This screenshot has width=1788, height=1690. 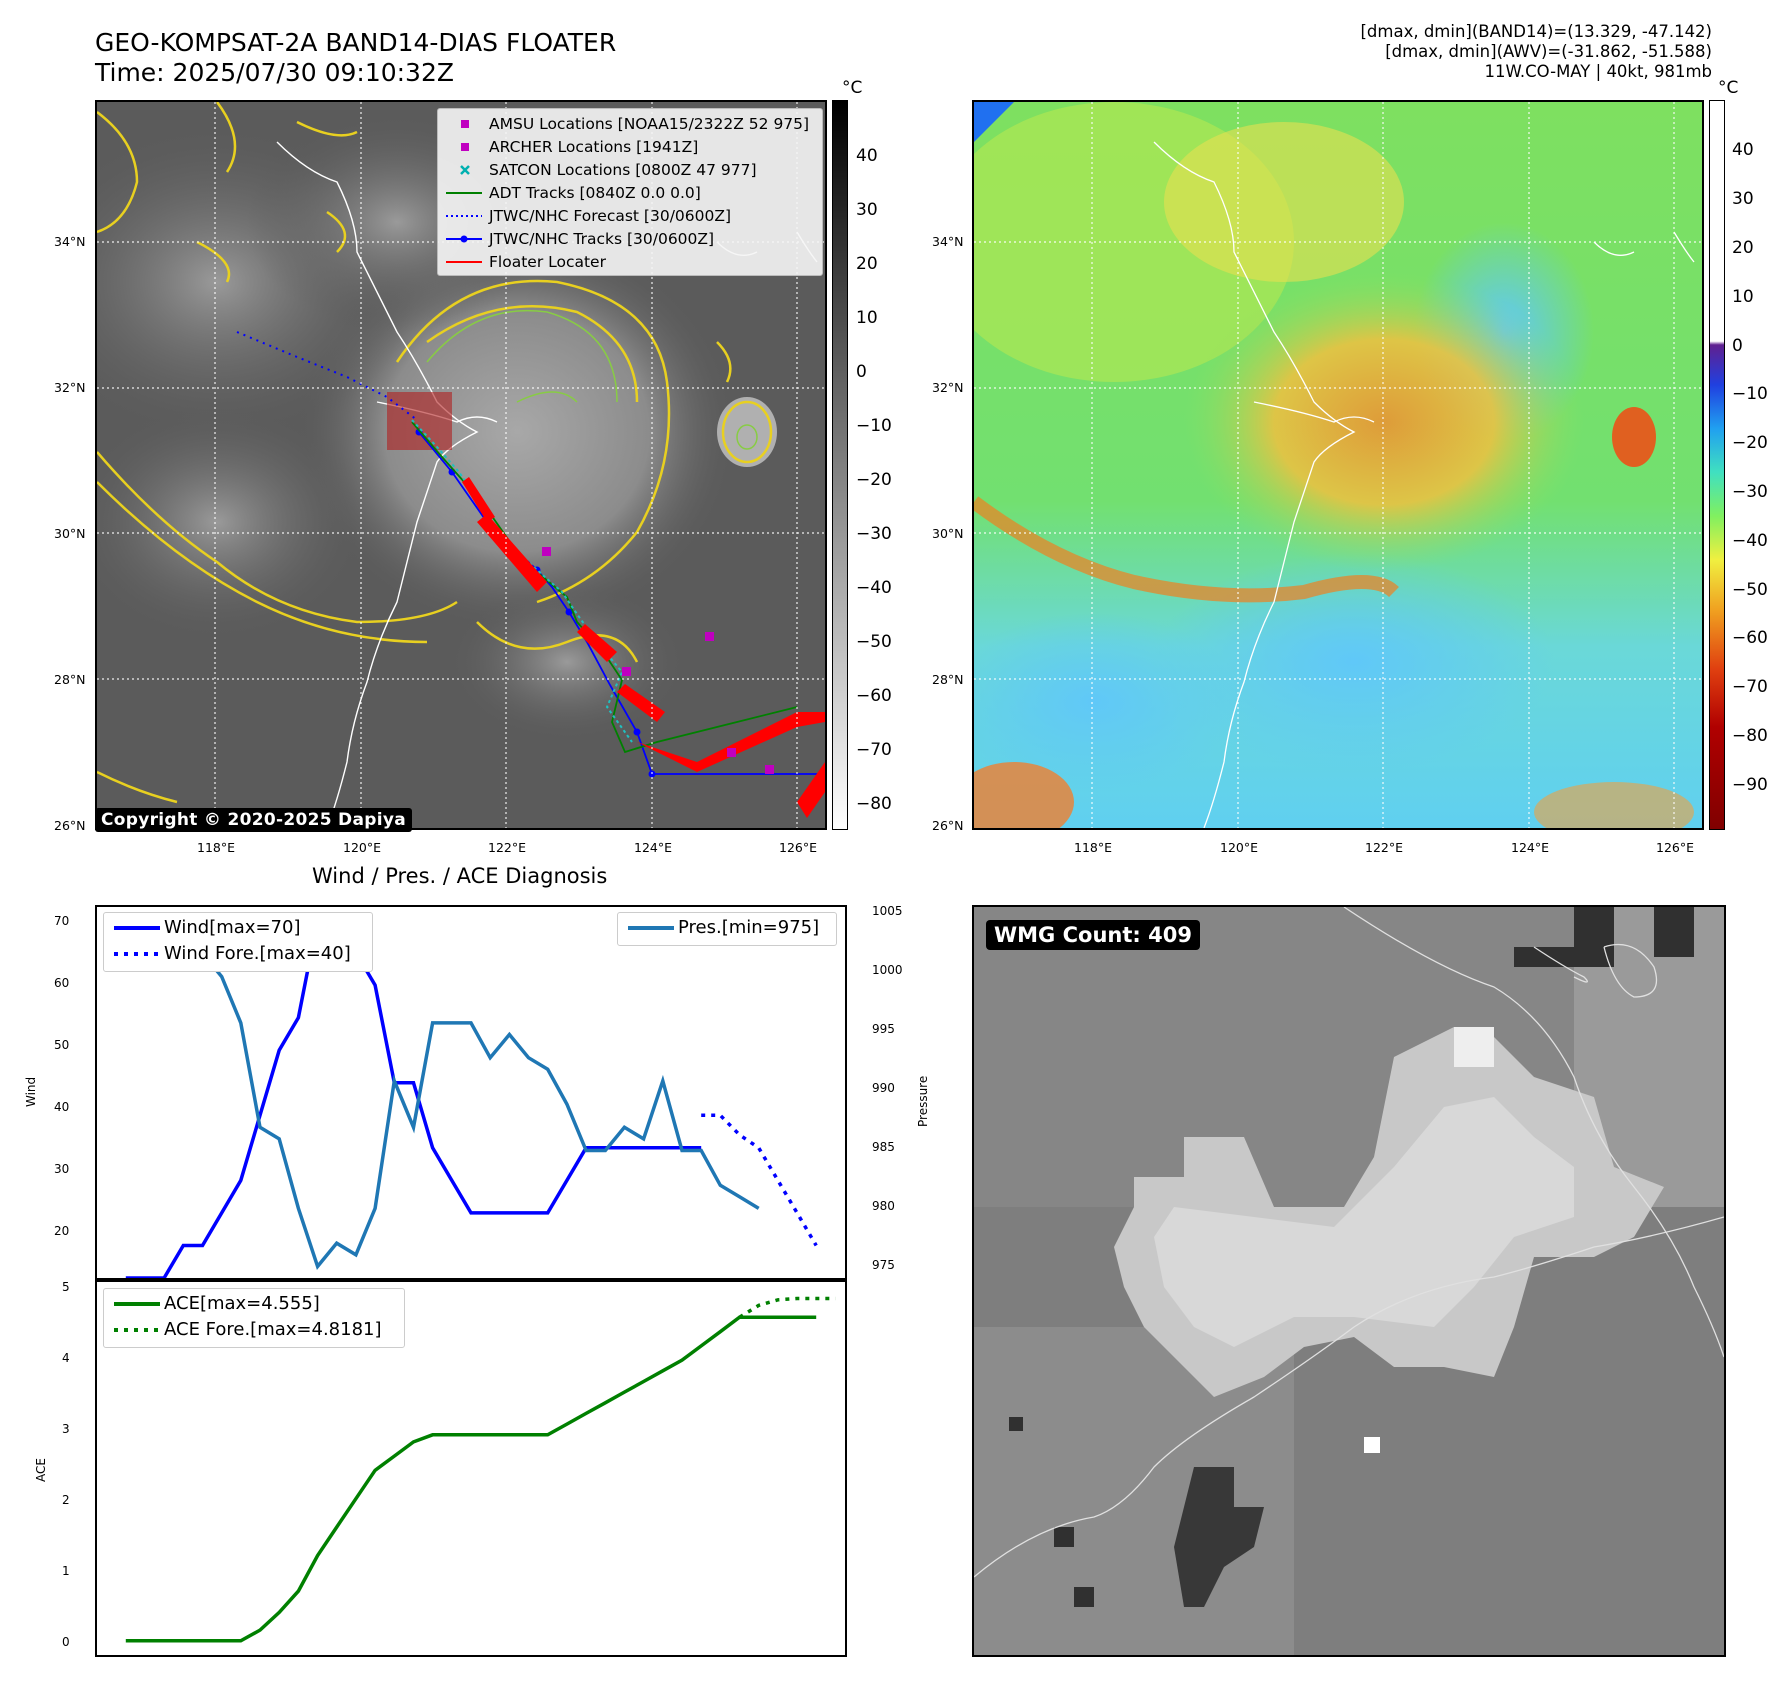 What do you see at coordinates (70, 679) in the screenshot?
I see `lat-label: 28°N` at bounding box center [70, 679].